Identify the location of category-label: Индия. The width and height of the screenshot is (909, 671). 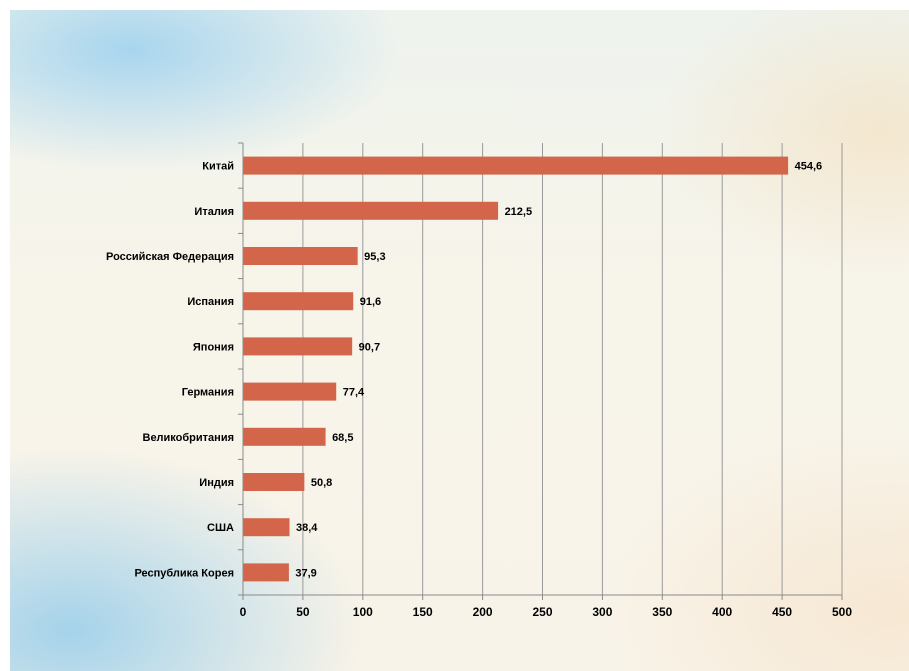
(216, 483).